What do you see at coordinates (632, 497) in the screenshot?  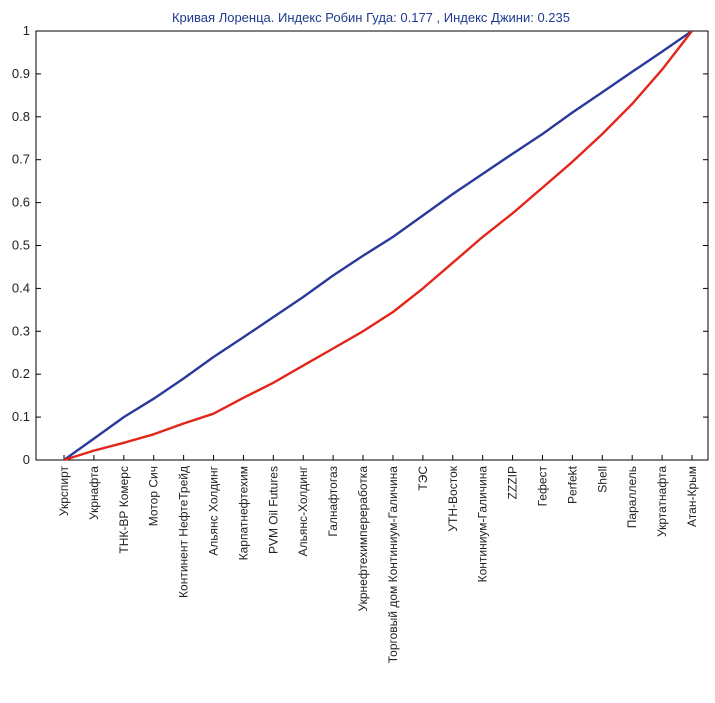 I see `x-tick-label: Параллель` at bounding box center [632, 497].